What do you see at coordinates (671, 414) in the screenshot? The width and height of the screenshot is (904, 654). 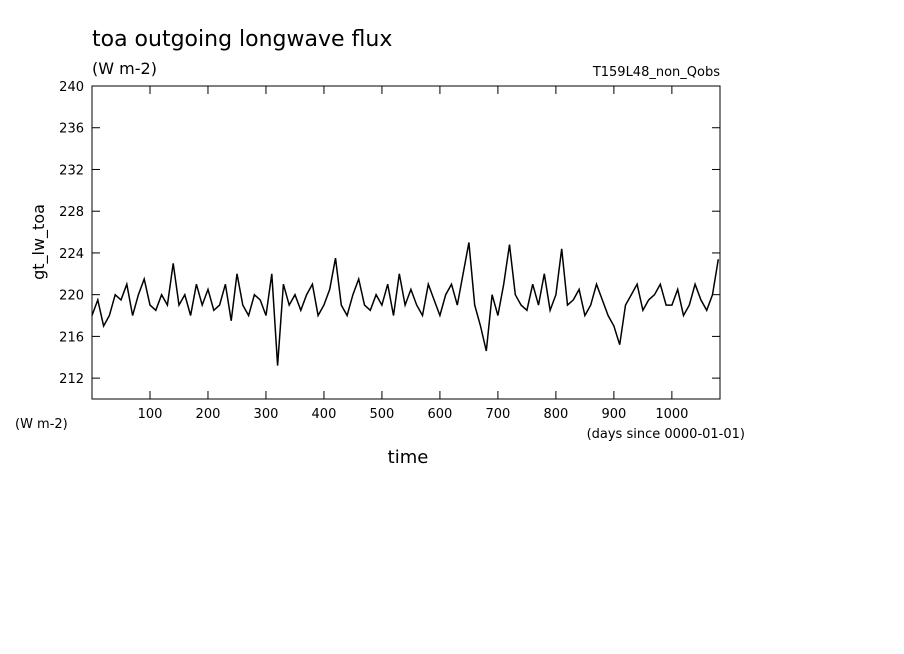 I see `x-tick-label: 1000` at bounding box center [671, 414].